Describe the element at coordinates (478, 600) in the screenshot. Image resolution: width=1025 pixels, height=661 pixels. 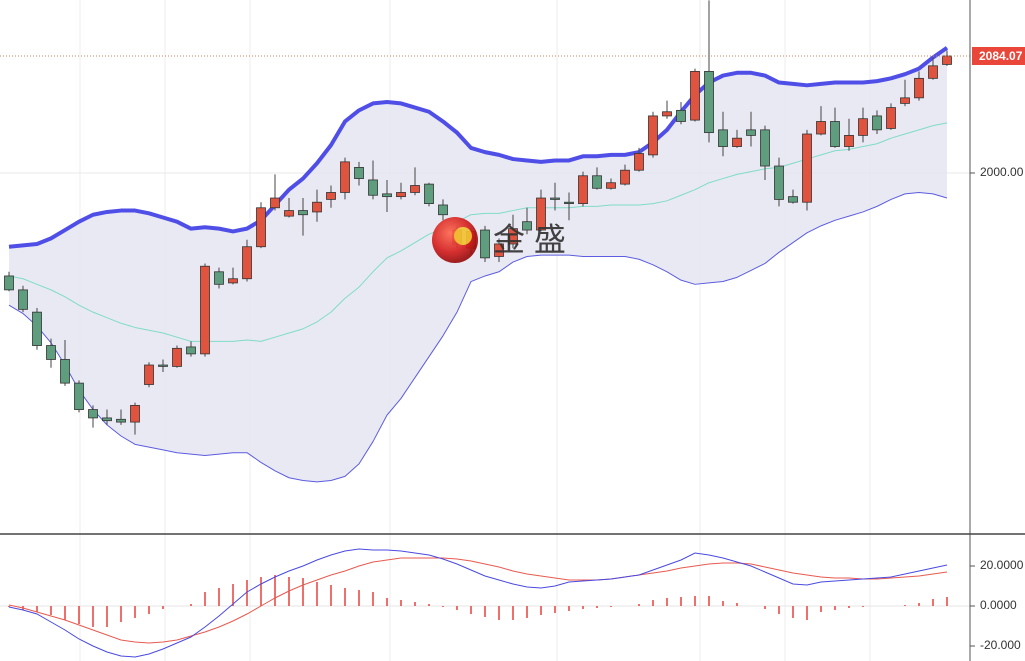
I see `dea-line` at that location.